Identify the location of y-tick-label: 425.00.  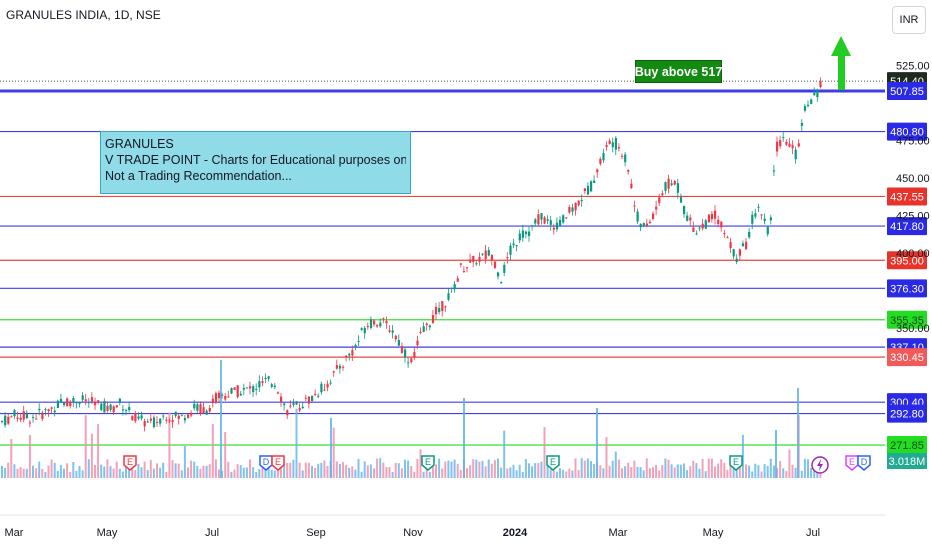
(913, 216).